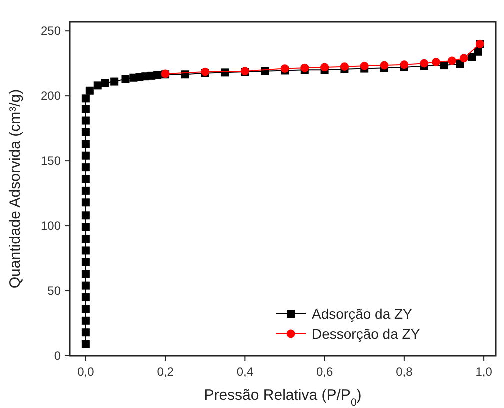 The height and width of the screenshot is (408, 504). I want to click on y-tick-label: 200, so click(51, 96).